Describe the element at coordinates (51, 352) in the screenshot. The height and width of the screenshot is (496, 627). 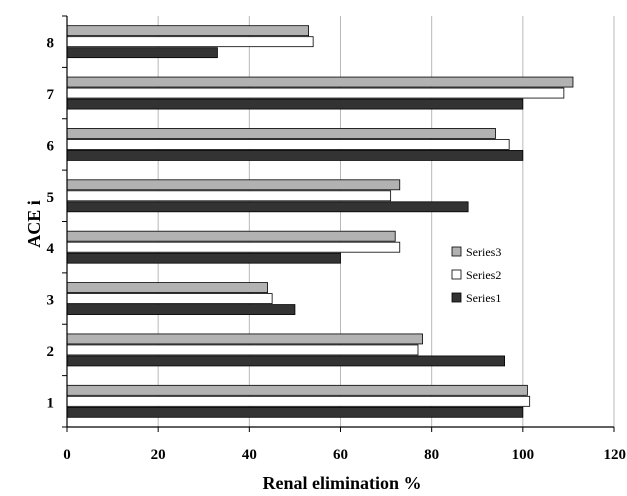
I see `y-tick-label: 2` at that location.